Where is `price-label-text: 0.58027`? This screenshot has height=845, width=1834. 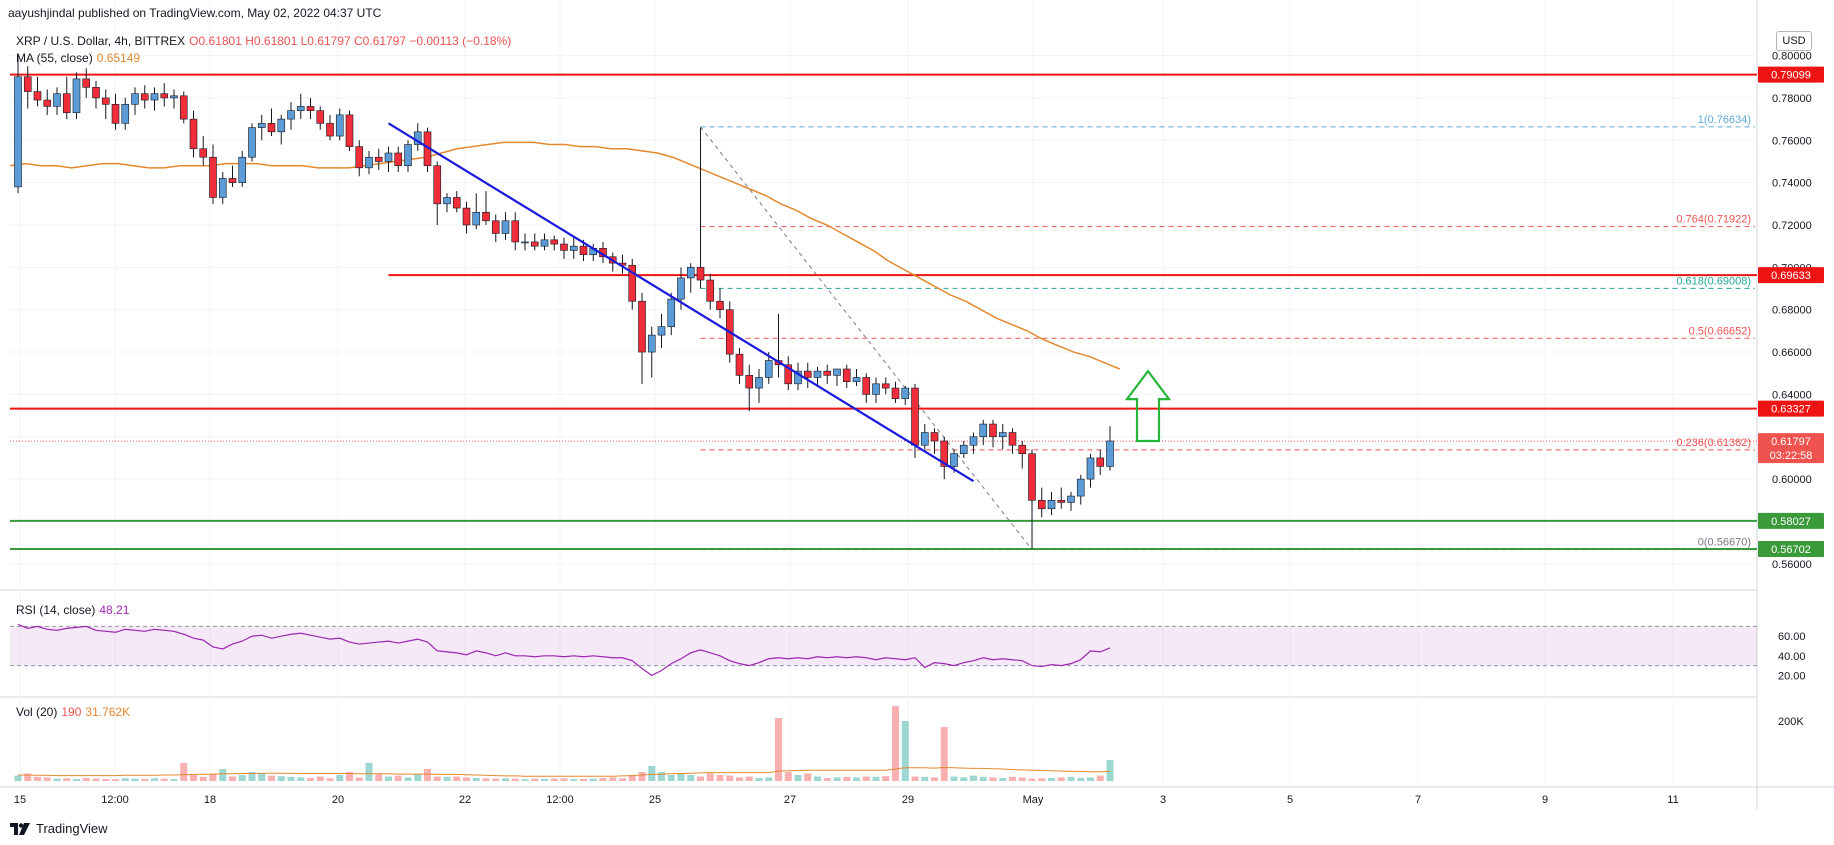 price-label-text: 0.58027 is located at coordinates (1791, 522).